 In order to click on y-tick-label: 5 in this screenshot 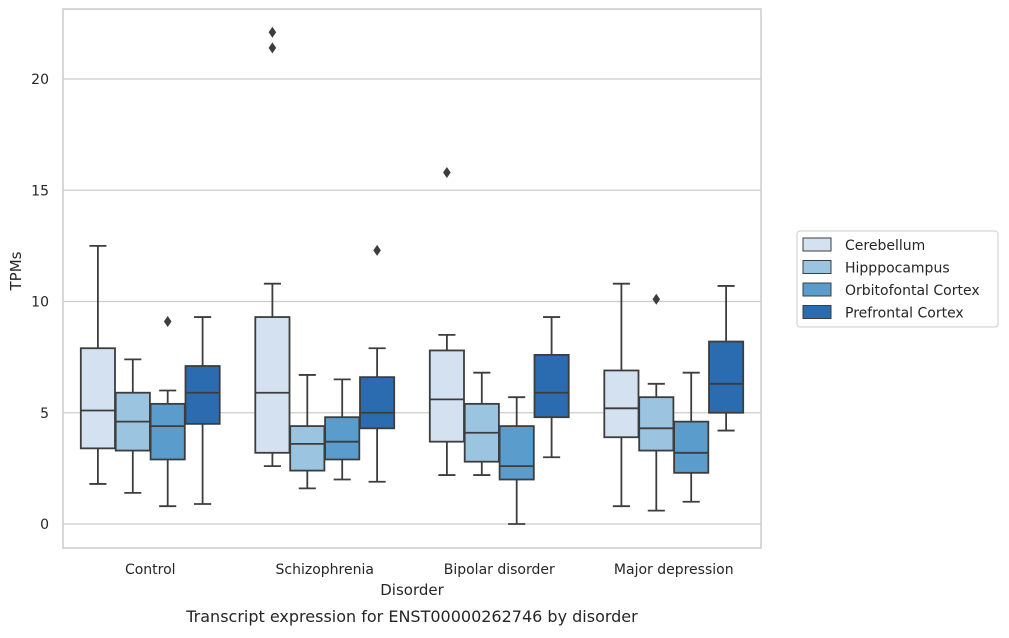, I will do `click(44, 414)`.